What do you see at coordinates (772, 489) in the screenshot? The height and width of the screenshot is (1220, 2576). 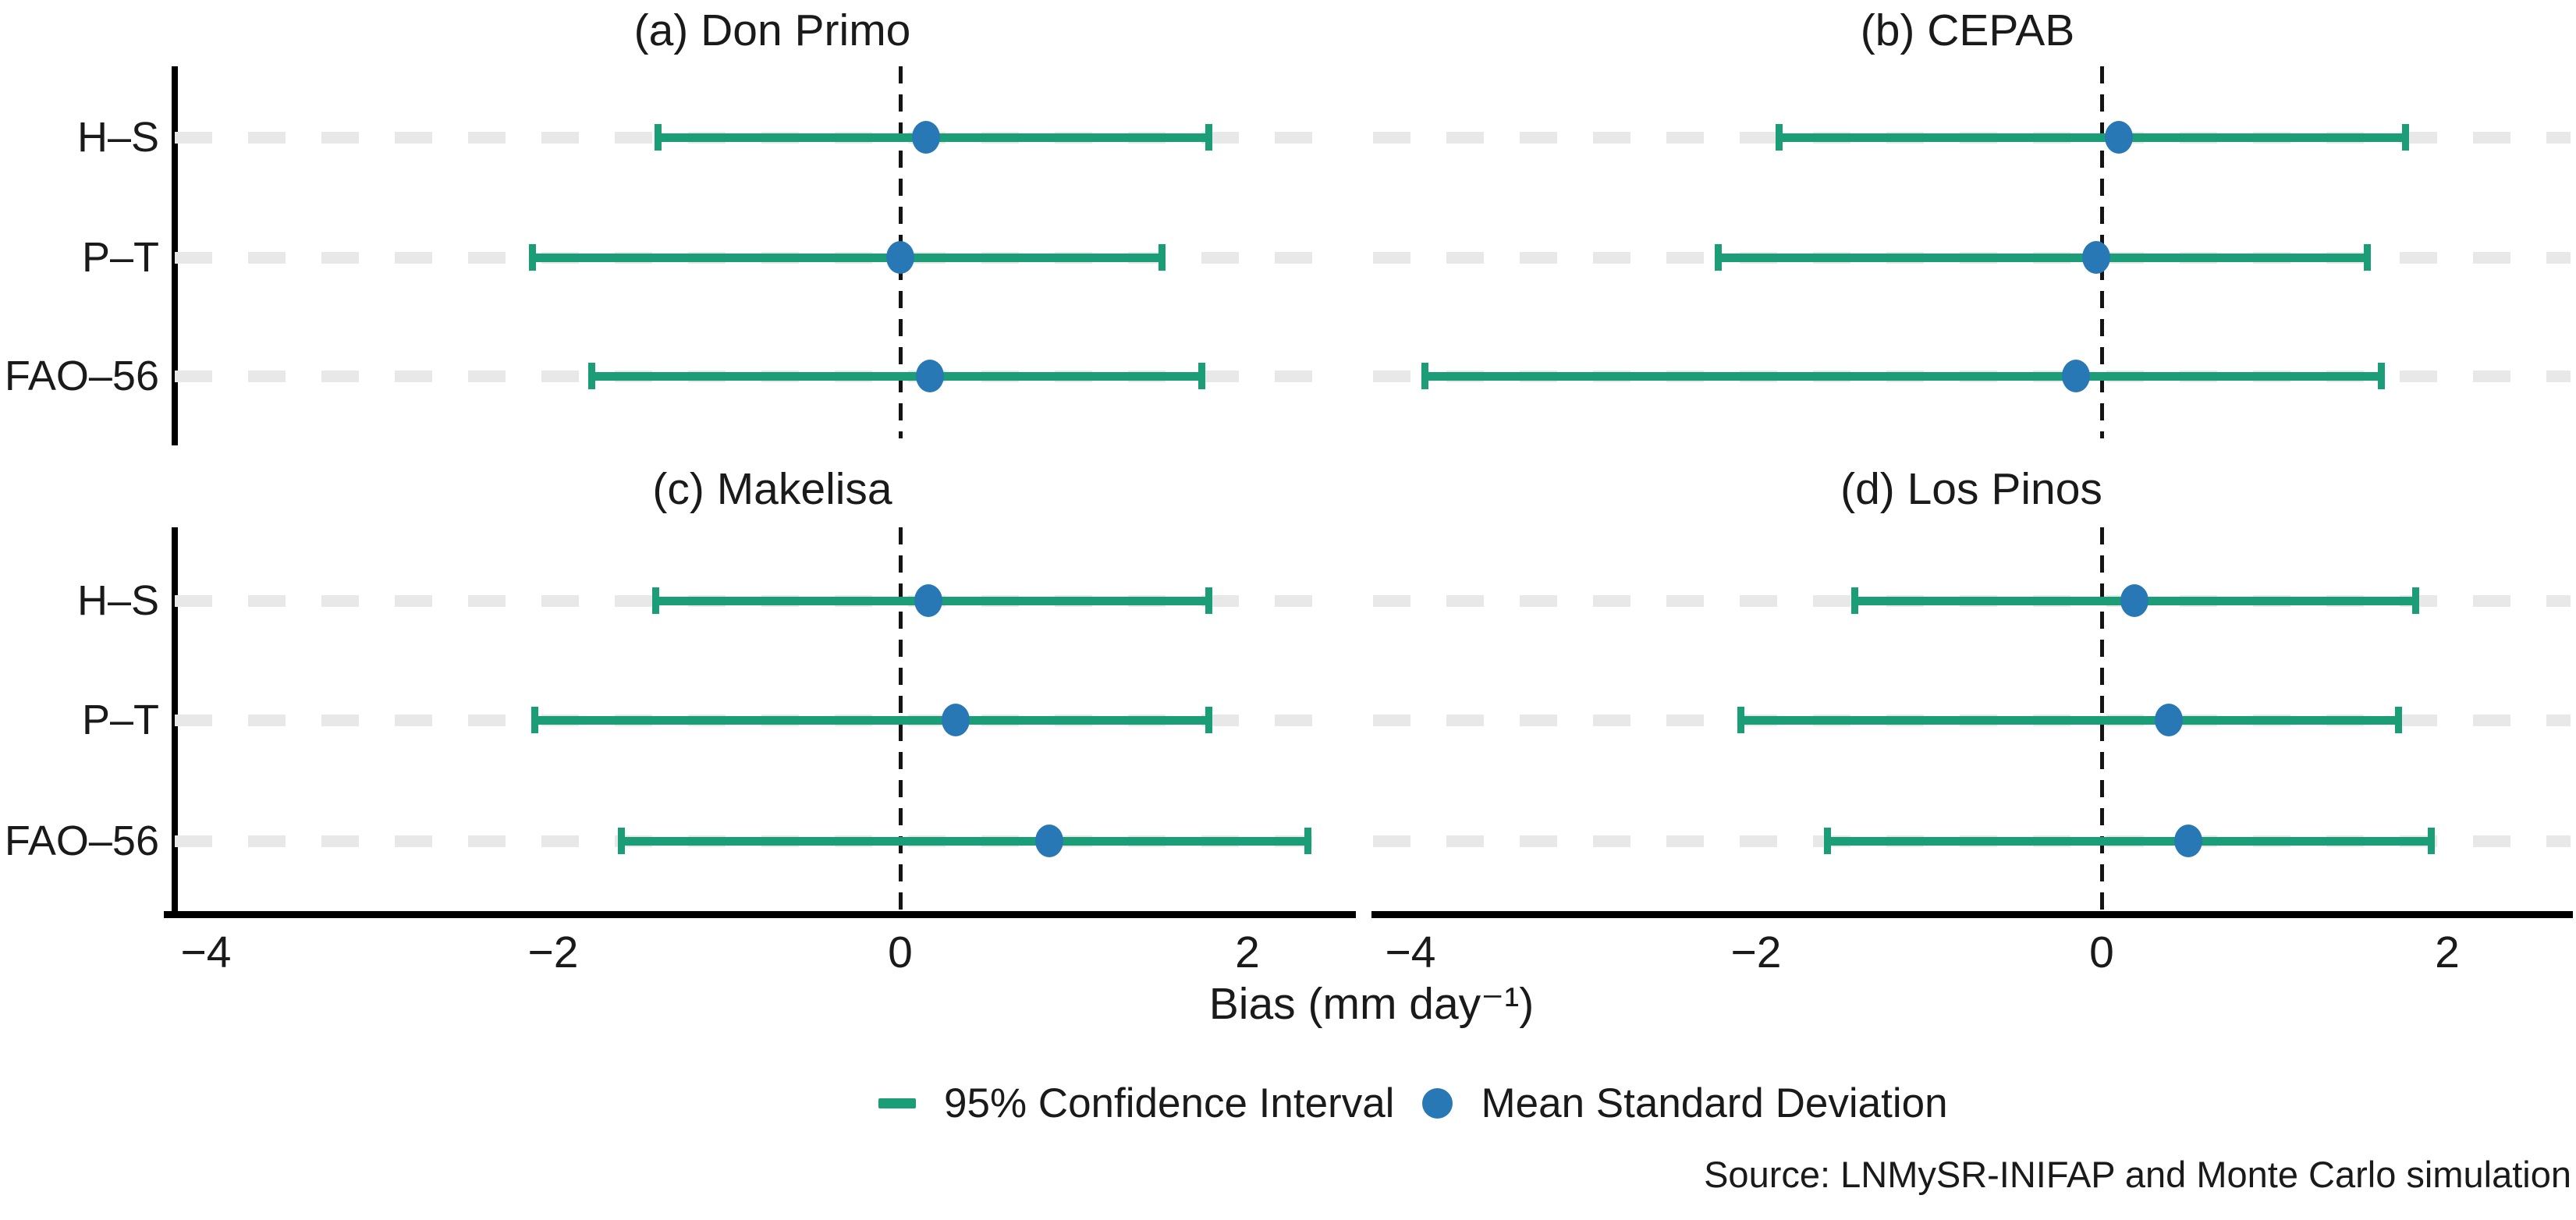 I see `panel-title-c: (c) Makelisa` at bounding box center [772, 489].